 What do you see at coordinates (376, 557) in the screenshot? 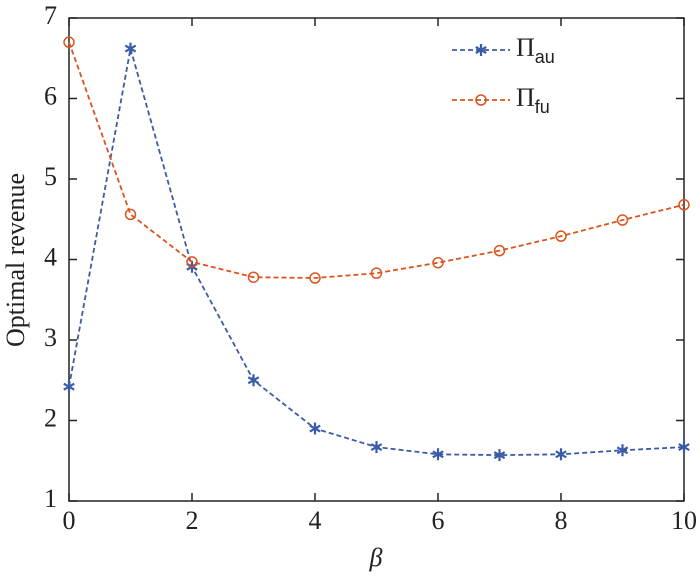
I see `x-axis-label: β` at bounding box center [376, 557].